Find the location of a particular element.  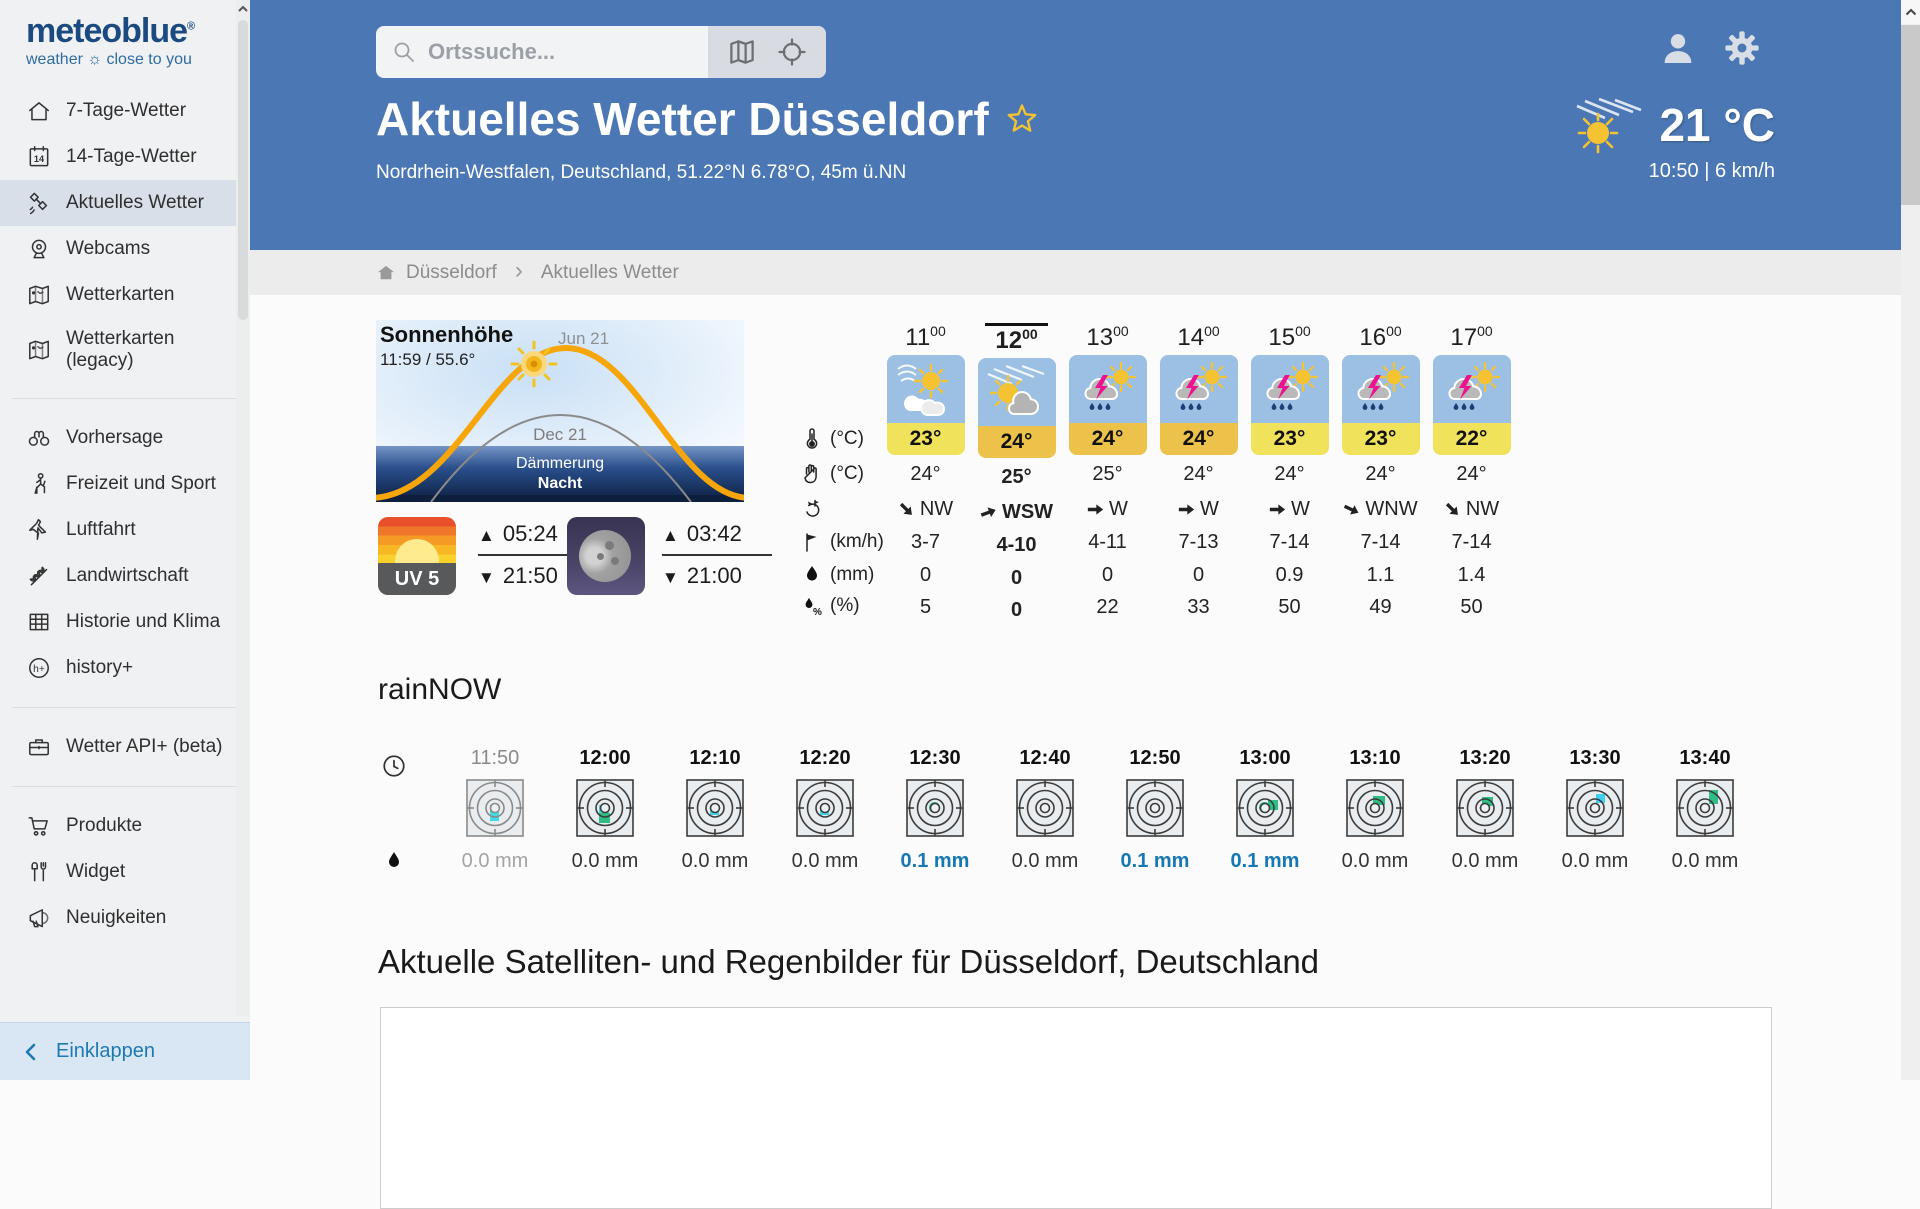

hour-tab: 1100 is located at coordinates (925, 337).